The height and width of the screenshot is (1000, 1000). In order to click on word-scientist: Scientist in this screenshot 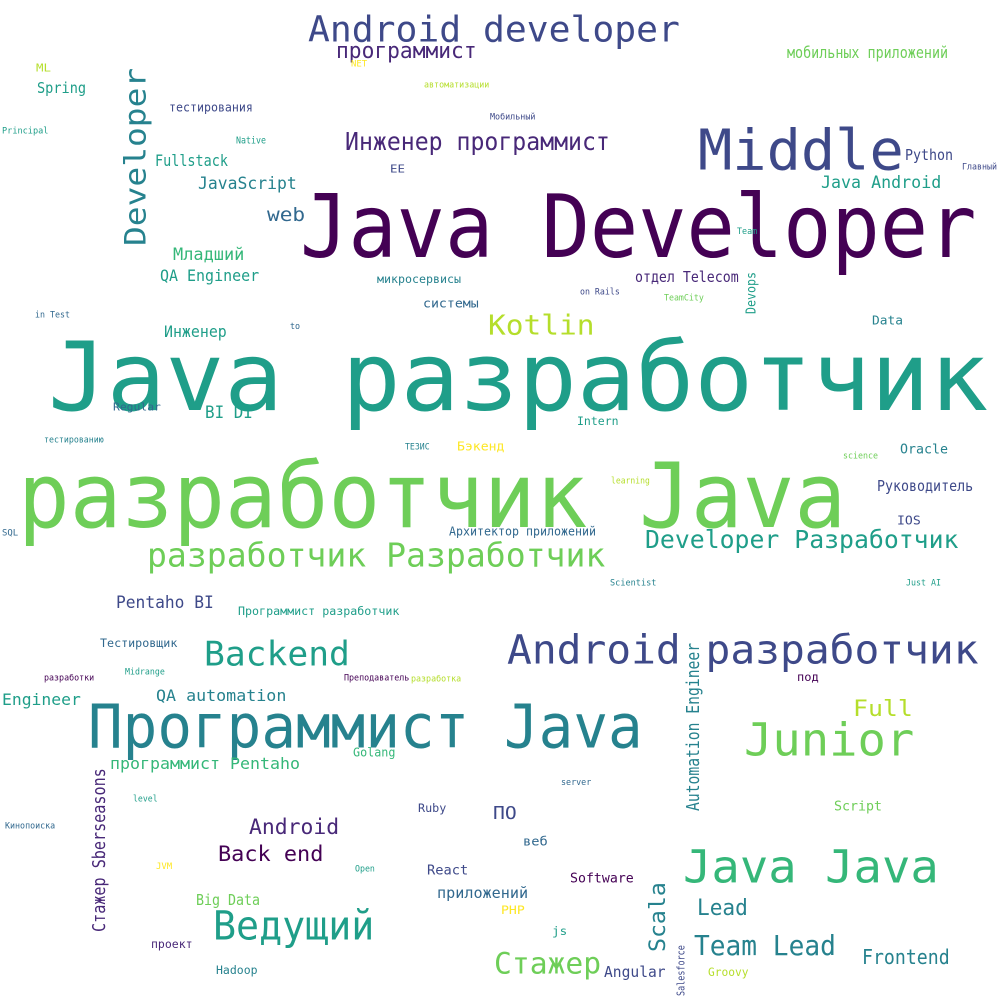, I will do `click(633, 583)`.